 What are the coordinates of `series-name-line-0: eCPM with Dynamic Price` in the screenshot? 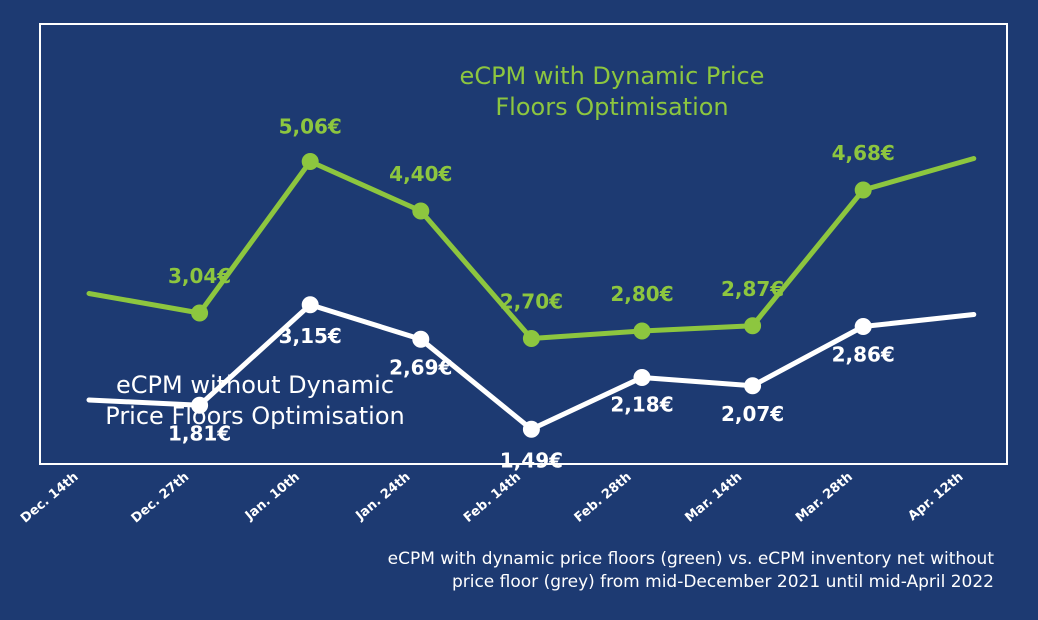 It's located at (612, 76).